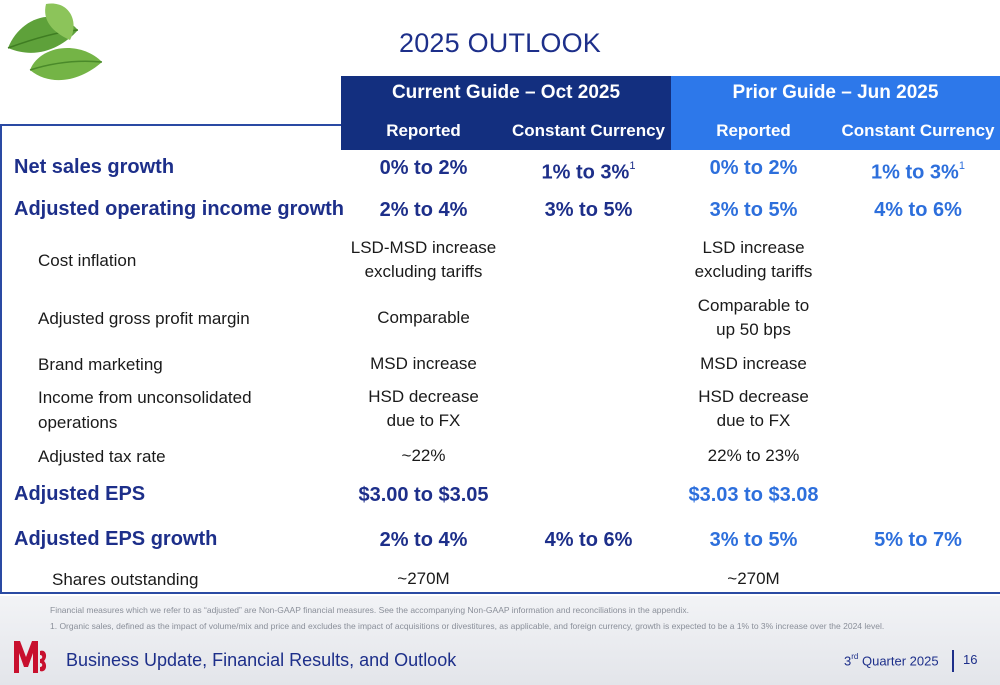 This screenshot has width=1000, height=685. I want to click on row-label: Adjusted tax rate, so click(102, 456).